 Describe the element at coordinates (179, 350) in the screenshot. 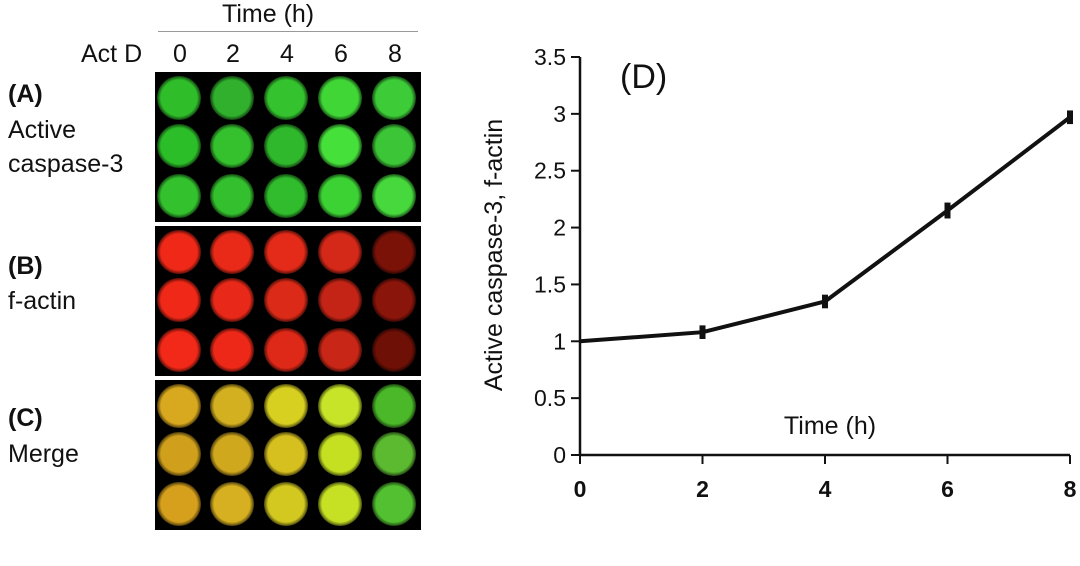

I see `well-b-r3-t0` at that location.